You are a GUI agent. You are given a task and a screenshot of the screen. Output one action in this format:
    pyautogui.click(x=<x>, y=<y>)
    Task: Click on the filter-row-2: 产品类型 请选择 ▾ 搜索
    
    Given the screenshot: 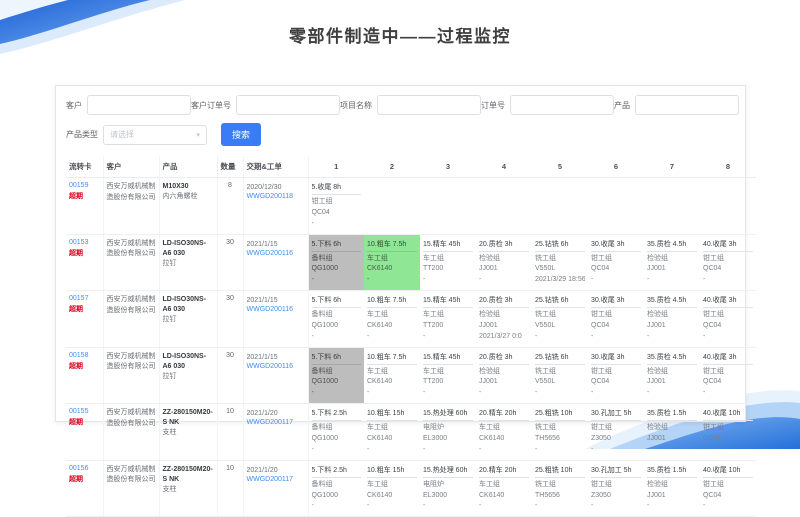 What is the action you would take?
    pyautogui.click(x=400, y=134)
    